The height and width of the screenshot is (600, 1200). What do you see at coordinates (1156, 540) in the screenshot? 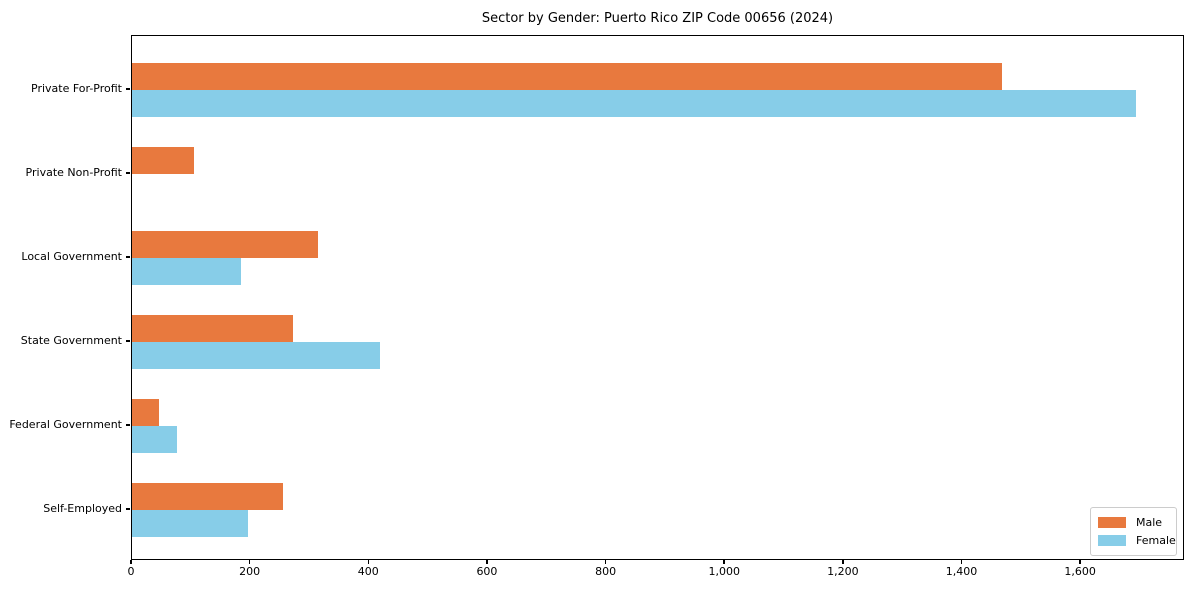
I see `legend-label-female: Female` at bounding box center [1156, 540].